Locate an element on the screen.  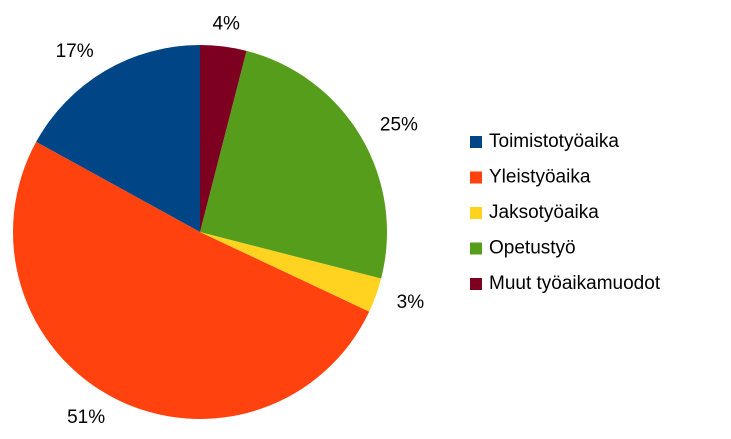
value-label: 3% is located at coordinates (411, 302).